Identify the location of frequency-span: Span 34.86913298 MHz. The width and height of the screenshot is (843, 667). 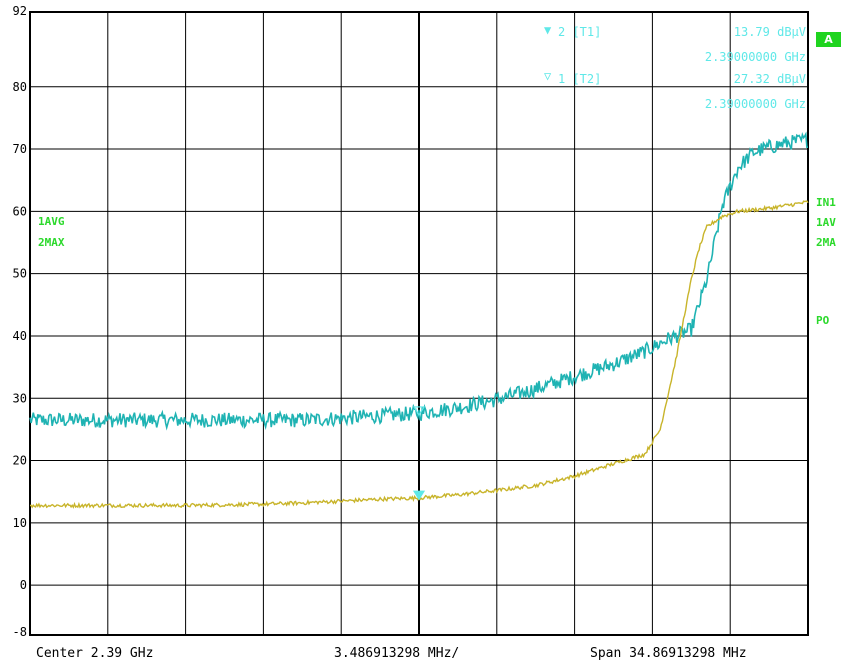
(668, 653).